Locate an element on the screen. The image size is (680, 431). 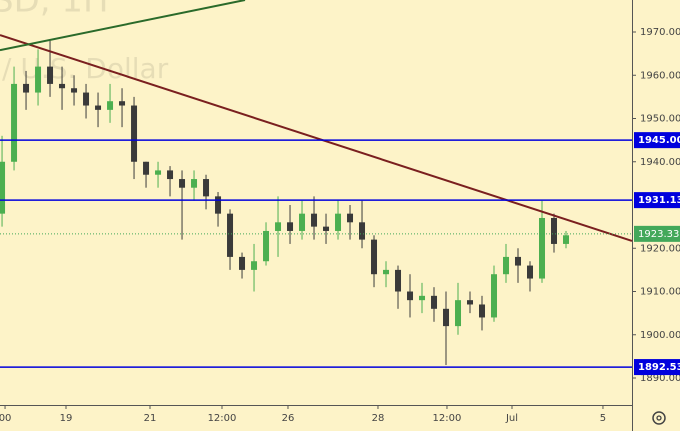
x-tick-label: 28 is located at coordinates (378, 418).